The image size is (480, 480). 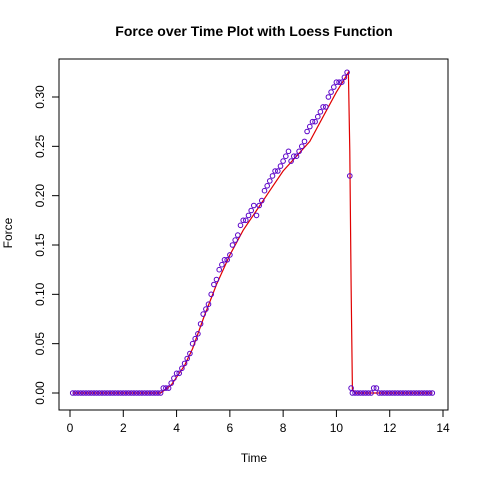 I want to click on y-axis-label: Force, so click(x=8, y=232).